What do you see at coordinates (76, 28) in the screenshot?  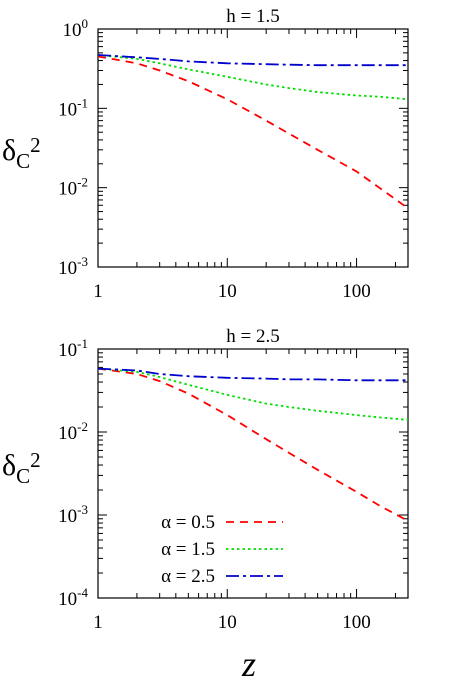 I see `y-tick-label: 10⁰` at bounding box center [76, 28].